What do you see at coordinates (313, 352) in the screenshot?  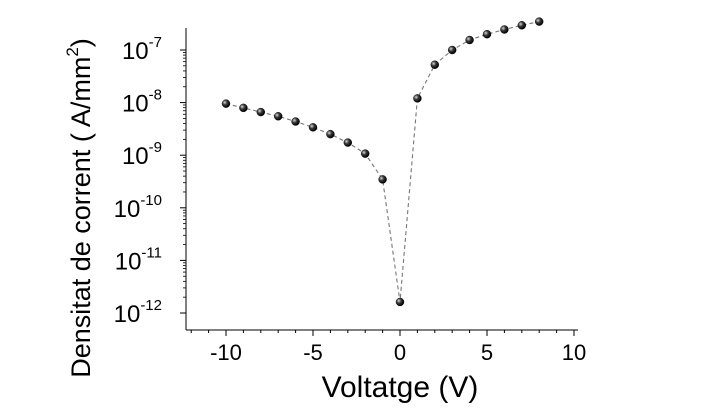 I see `x-tick-label: -5` at bounding box center [313, 352].